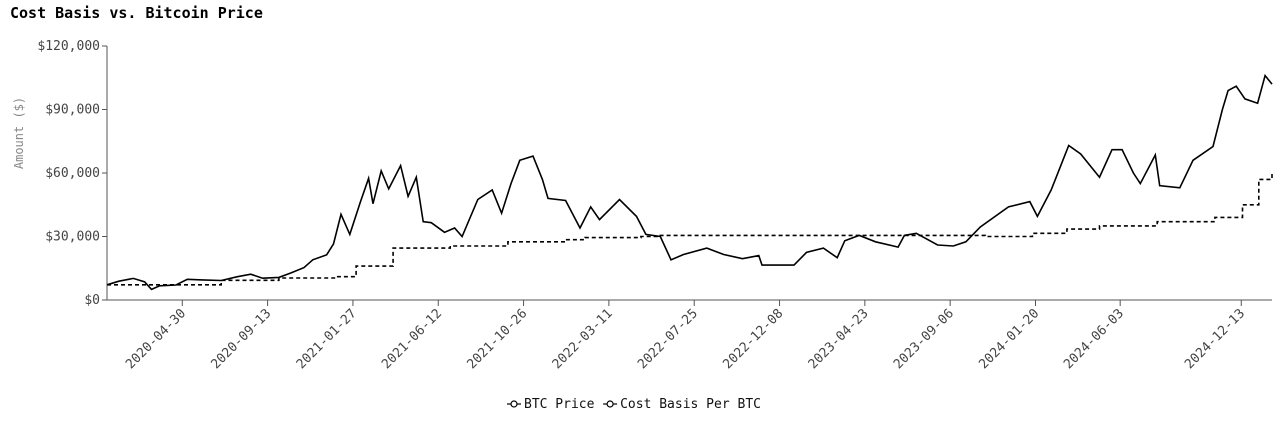 The image size is (1280, 437). Describe the element at coordinates (136, 13) in the screenshot. I see `chart-title: Cost Basis vs. Bitcoin Price` at that location.